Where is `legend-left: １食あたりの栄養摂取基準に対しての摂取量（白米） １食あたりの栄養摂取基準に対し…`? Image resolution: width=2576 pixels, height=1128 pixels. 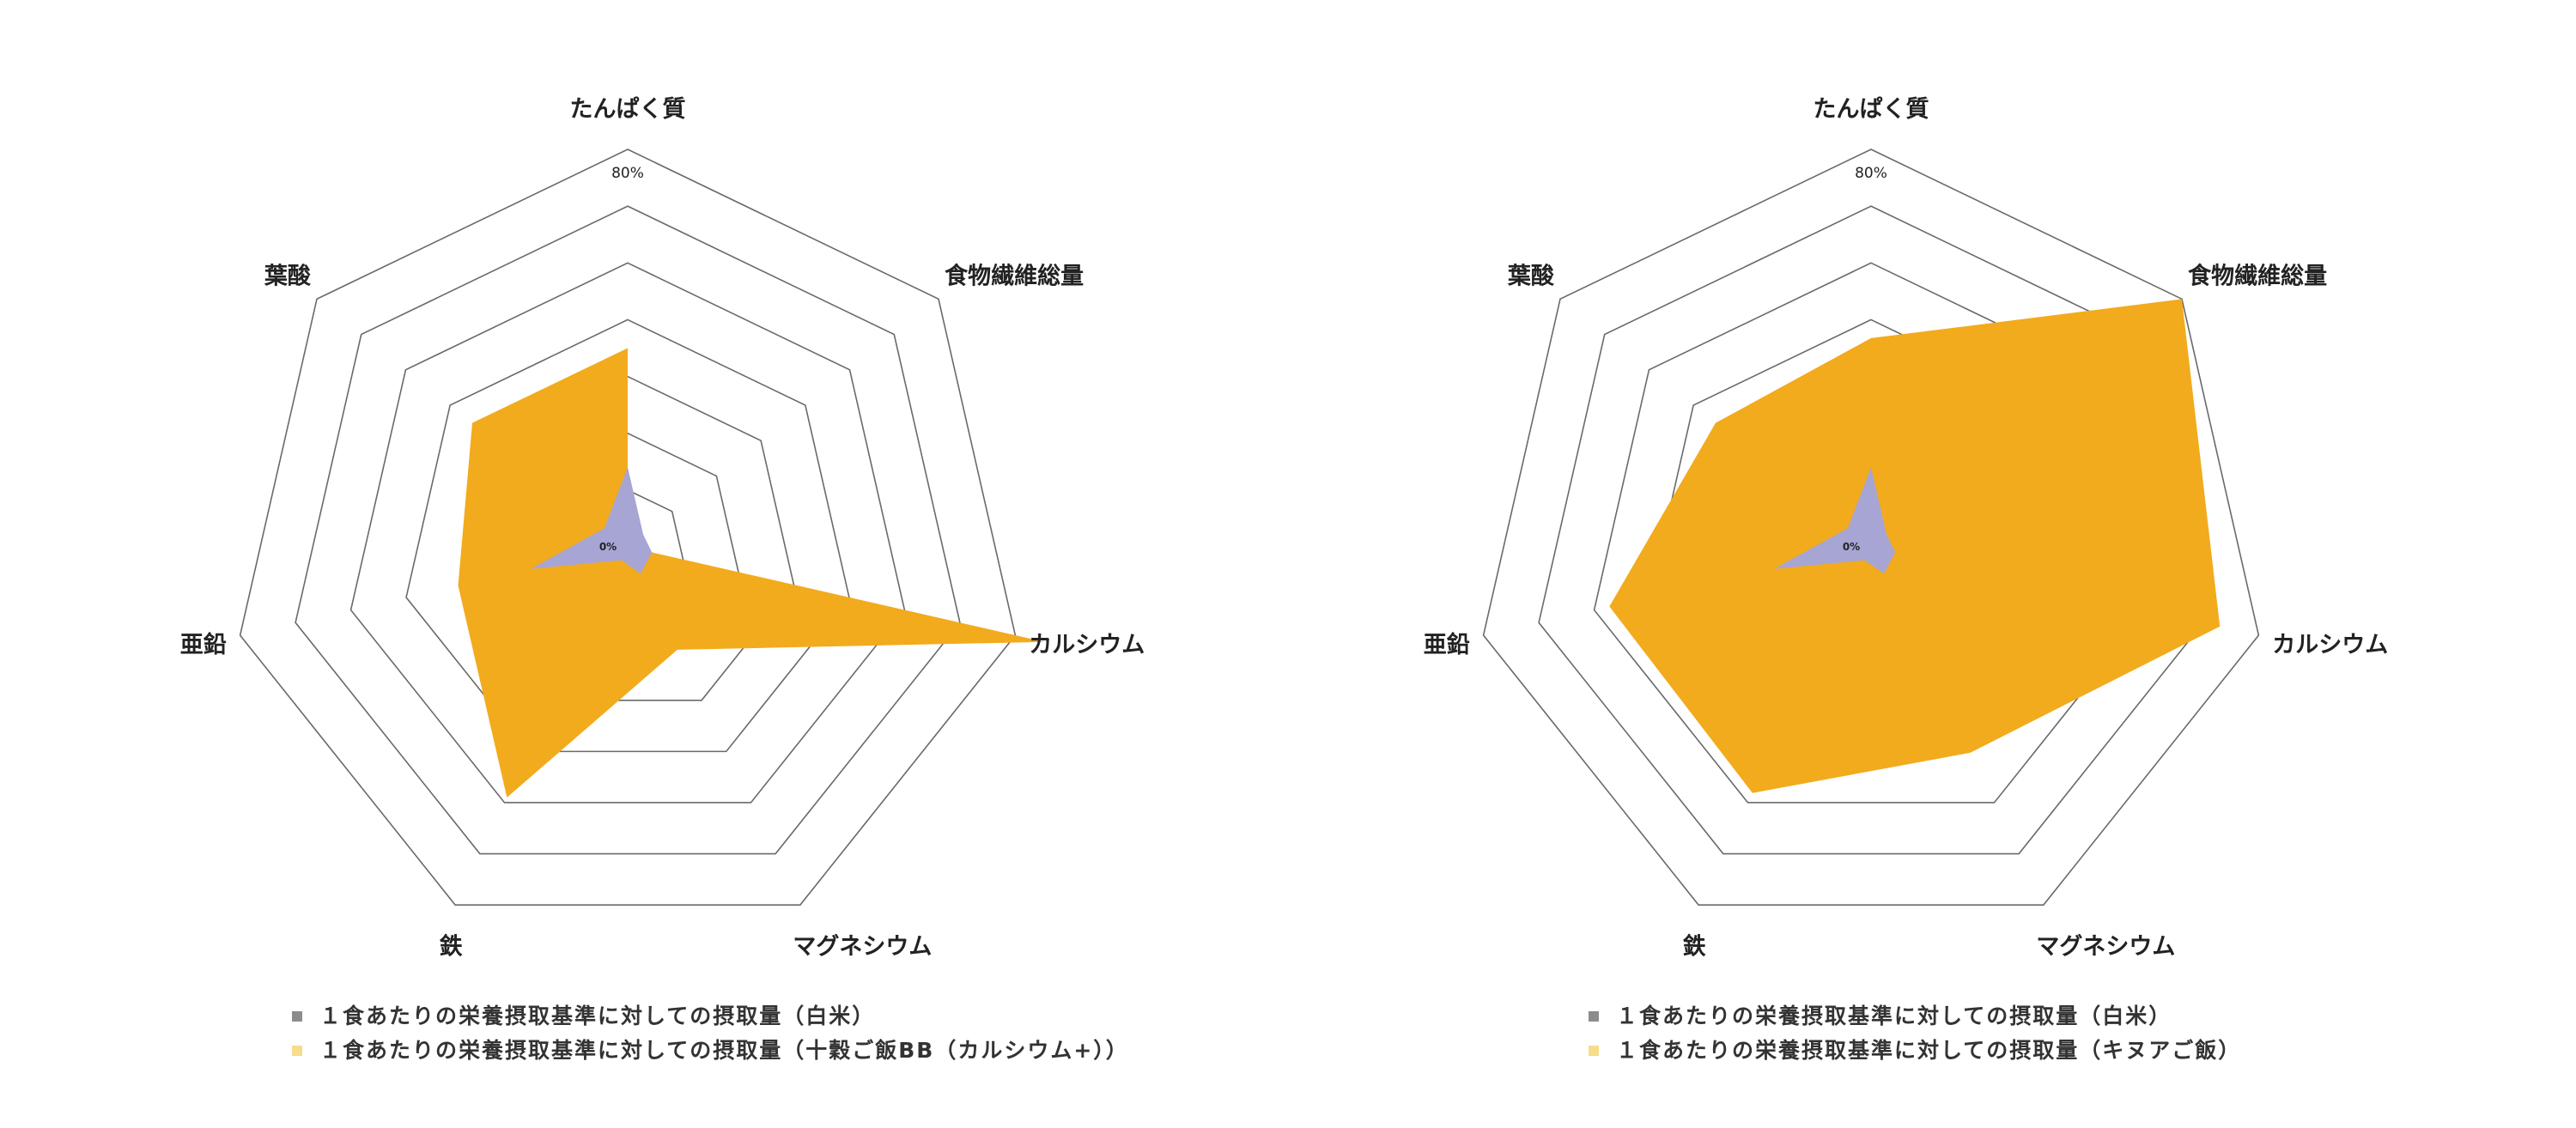
legend-left: １食あたりの栄養摂取基準に対しての摂取量（白米） １食あたりの栄養摂取基準に対し… is located at coordinates (711, 1033).